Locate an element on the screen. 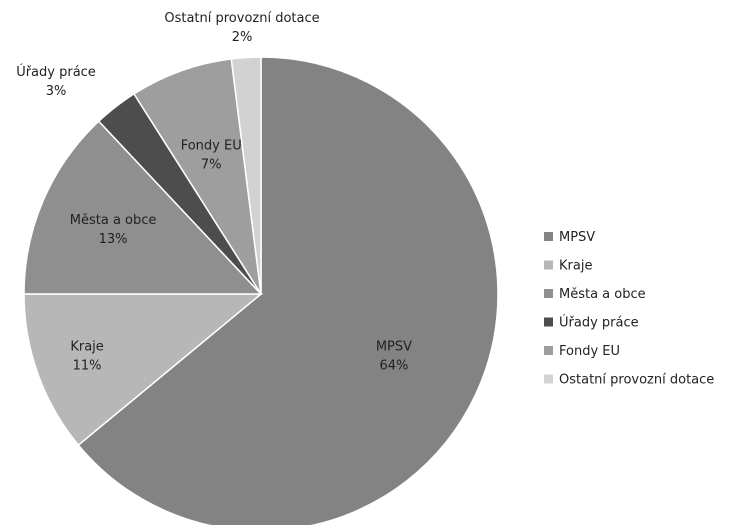 This screenshot has width=731, height=525. slice-label-name: Města a obce is located at coordinates (113, 220).